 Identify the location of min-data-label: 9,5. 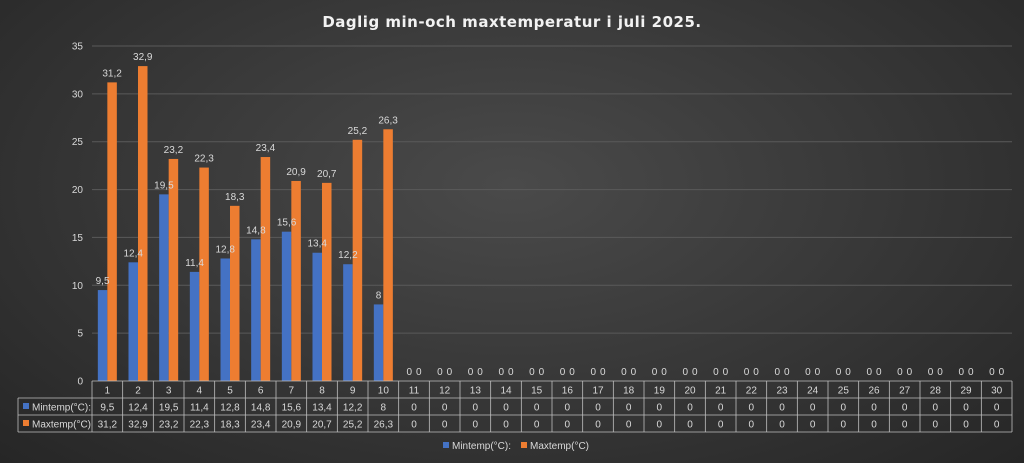
(103, 281).